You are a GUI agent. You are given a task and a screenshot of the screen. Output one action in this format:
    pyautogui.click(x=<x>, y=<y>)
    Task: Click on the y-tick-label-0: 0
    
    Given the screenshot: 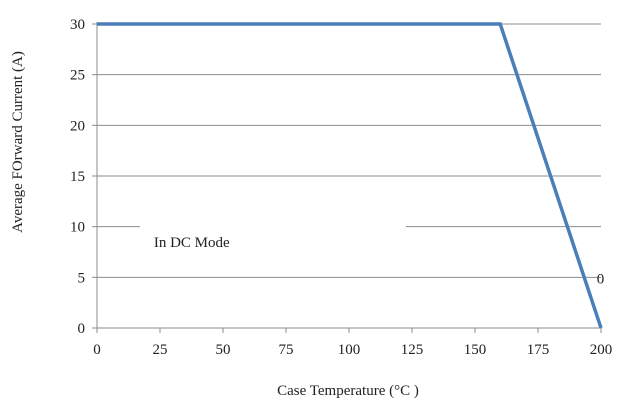 What is the action you would take?
    pyautogui.click(x=82, y=329)
    